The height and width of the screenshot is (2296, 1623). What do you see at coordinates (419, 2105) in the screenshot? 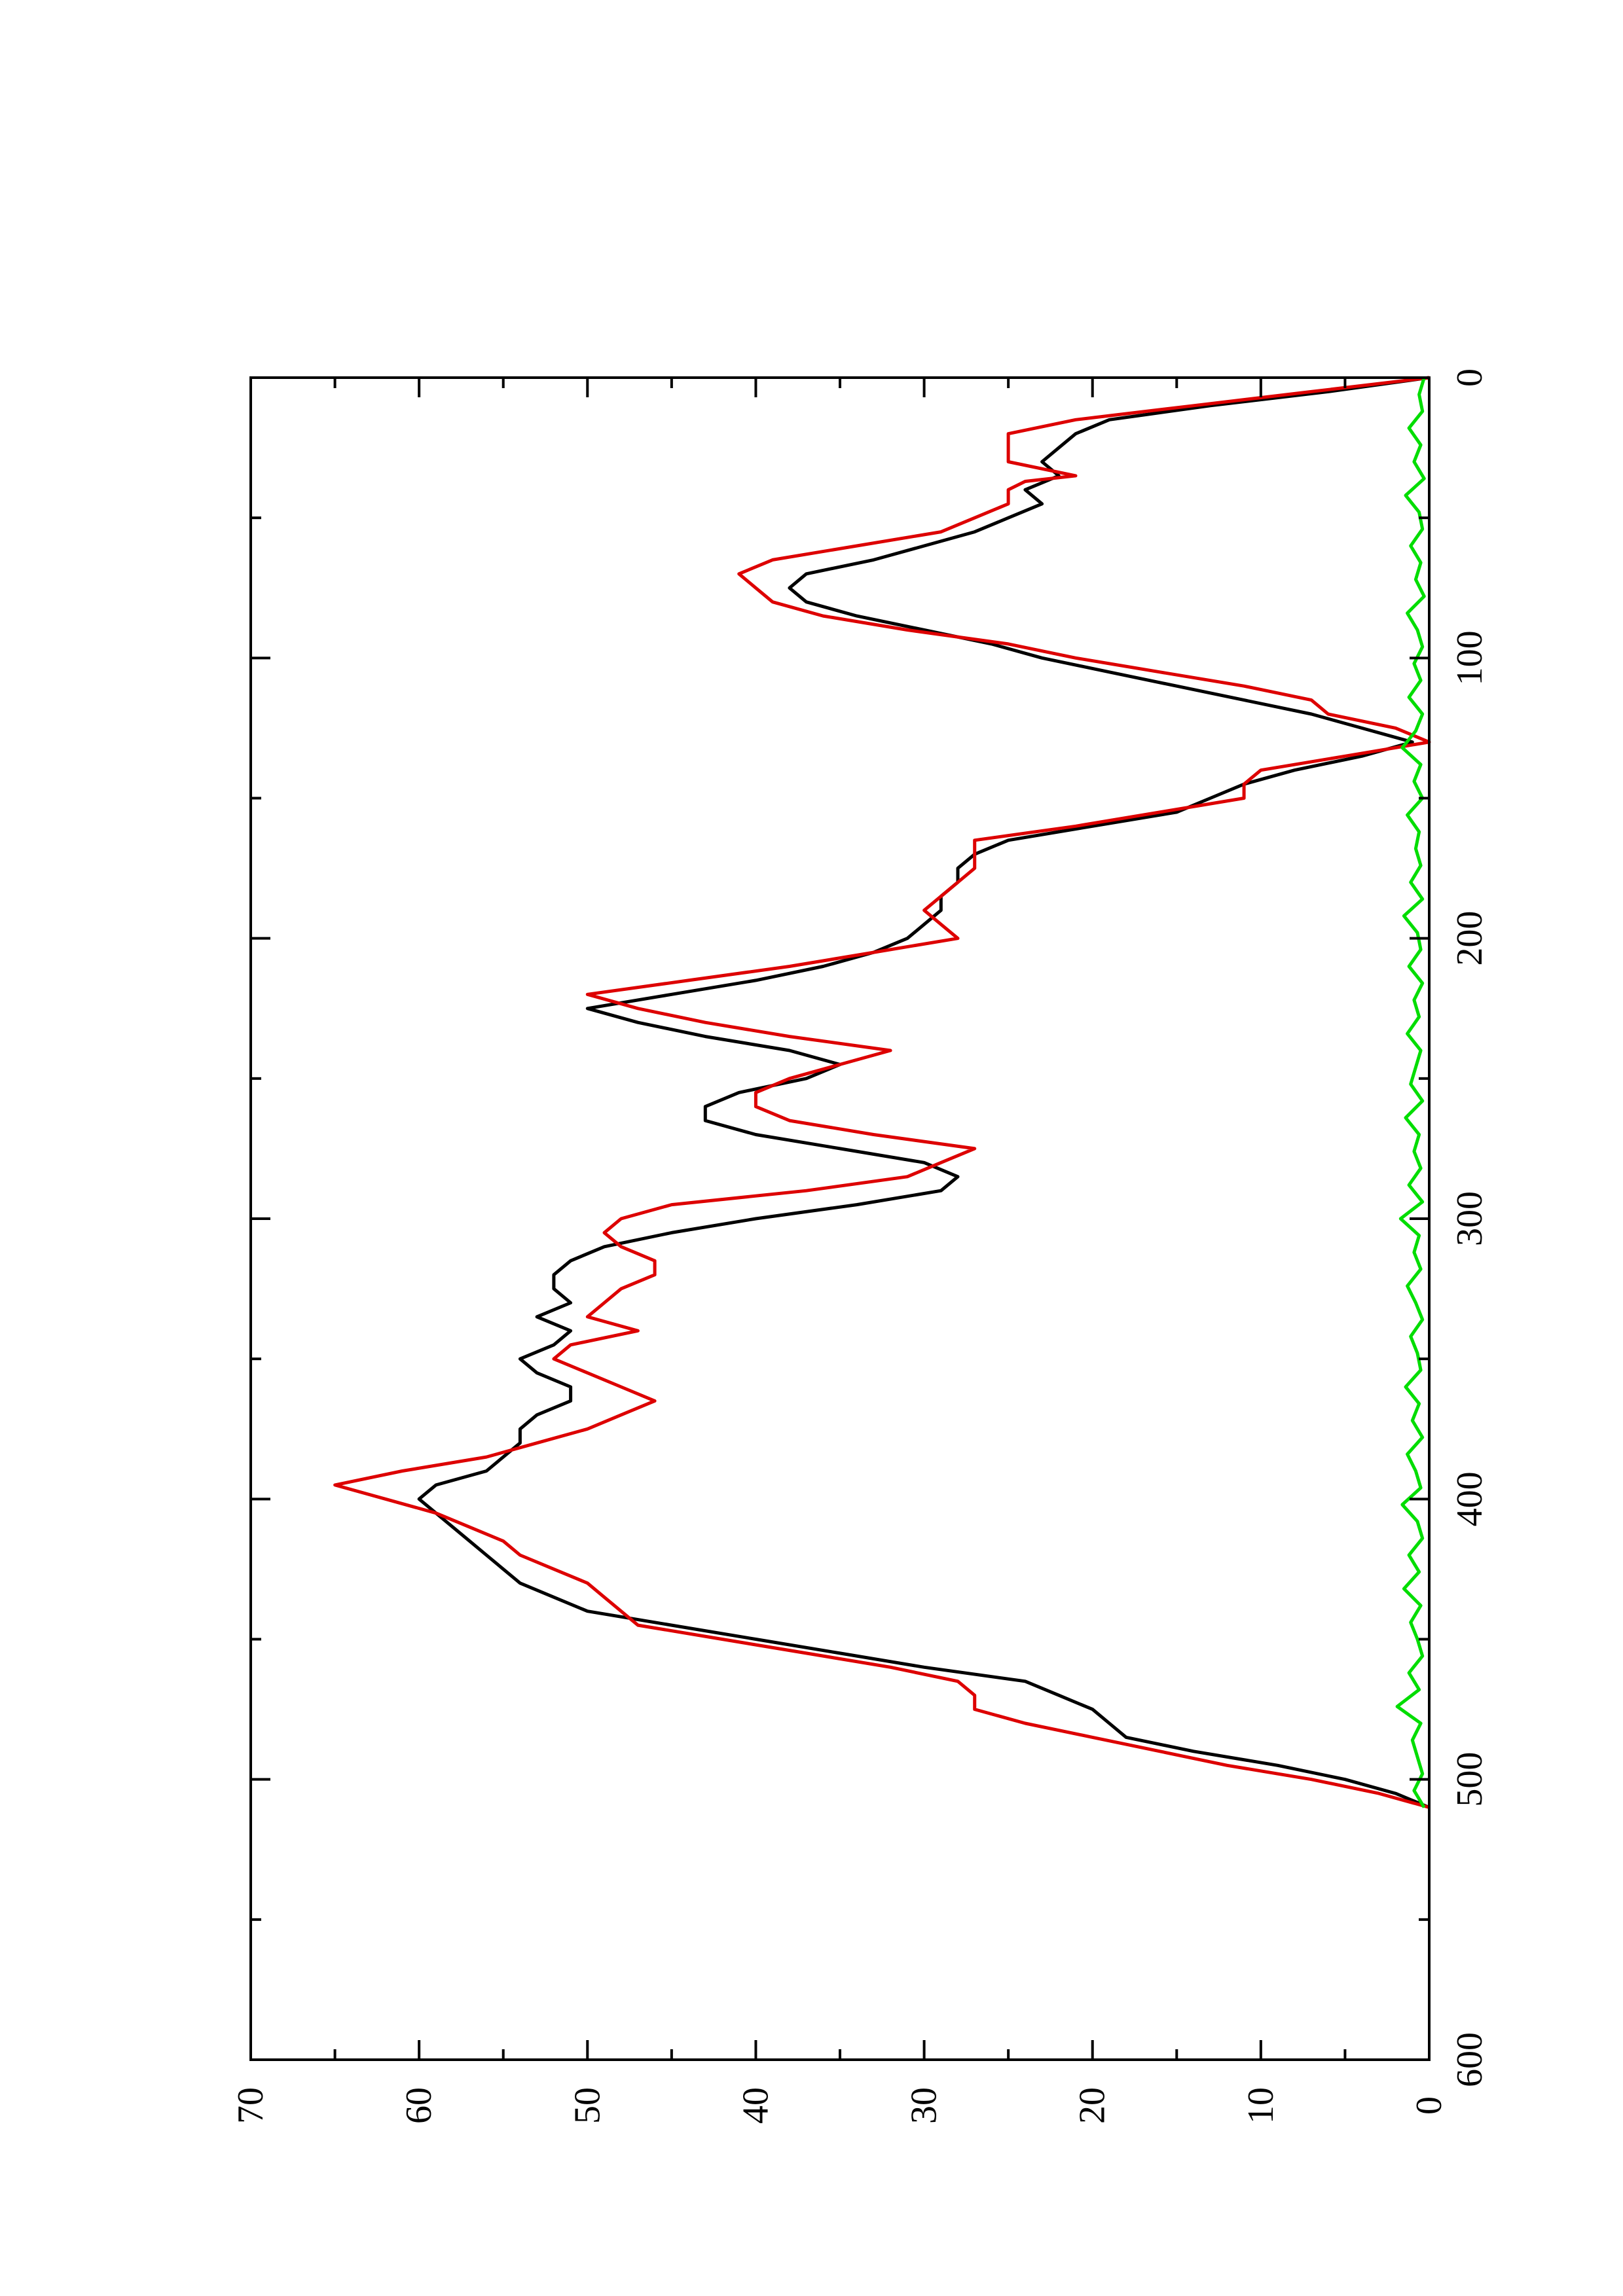
I see `y-tick-label: 60` at bounding box center [419, 2105].